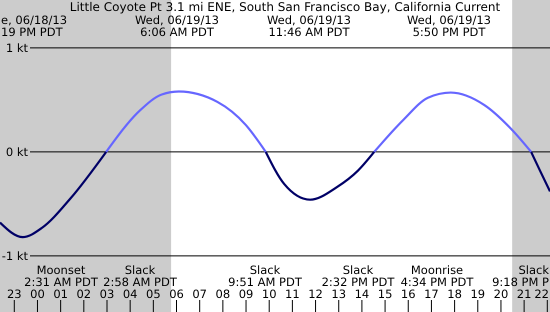 This screenshot has height=312, width=550. I want to click on x-tick-label: 18, so click(454, 294).